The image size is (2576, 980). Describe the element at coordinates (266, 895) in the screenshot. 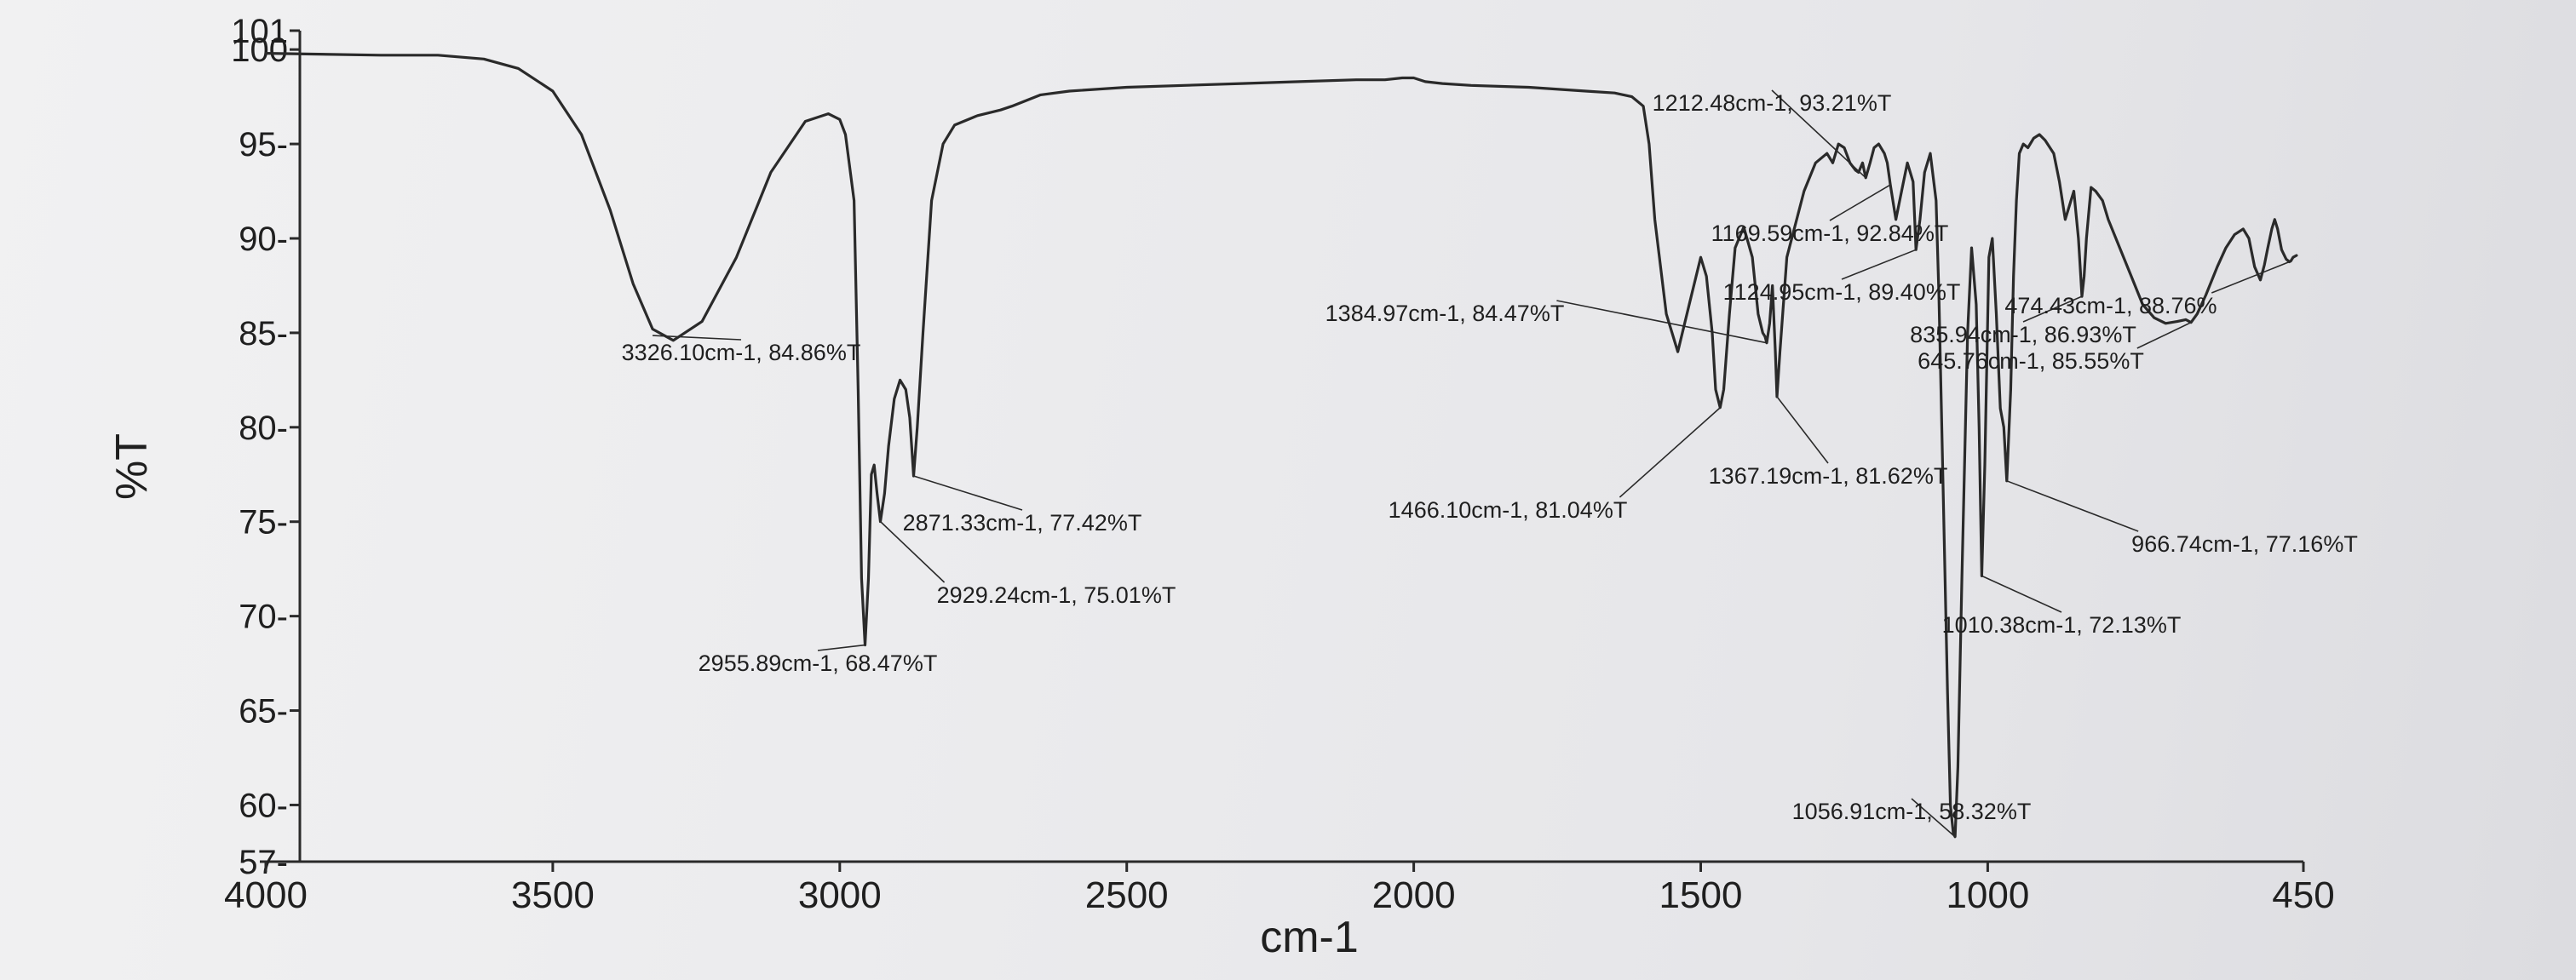

I see `x-tick-label: 4000` at that location.